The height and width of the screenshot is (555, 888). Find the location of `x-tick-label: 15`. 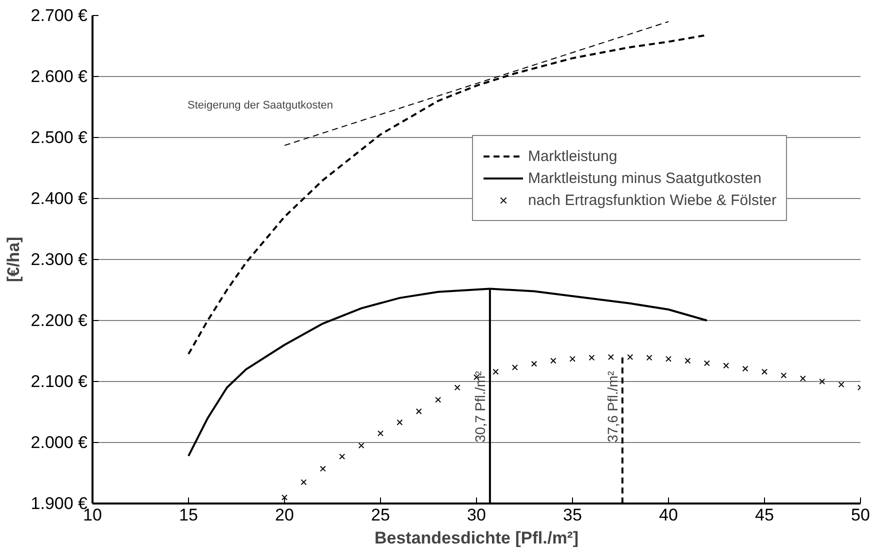

x-tick-label: 15 is located at coordinates (188, 515).